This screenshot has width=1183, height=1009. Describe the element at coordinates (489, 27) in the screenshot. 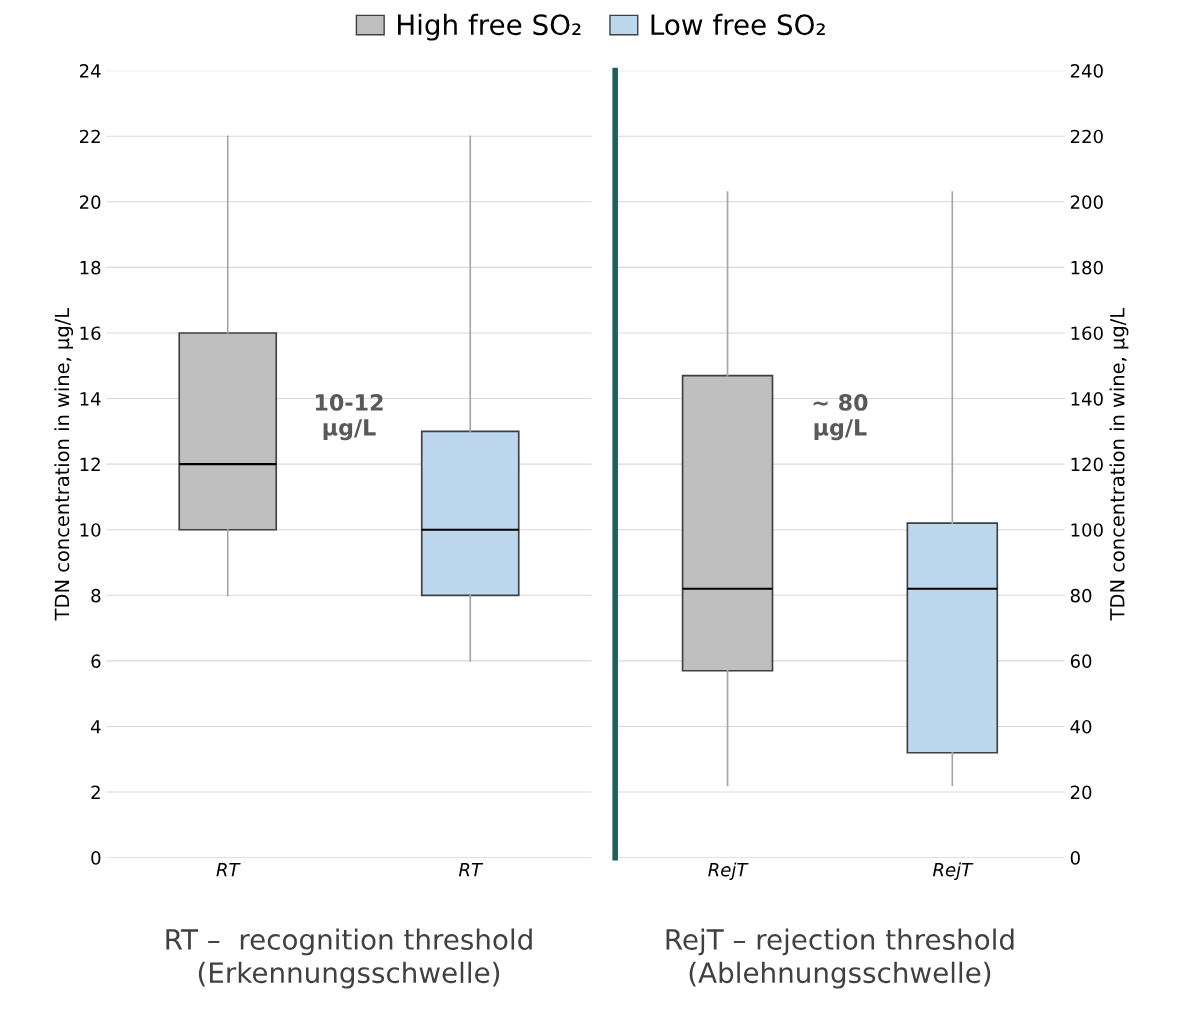

I see `legend-label: High free SO₂` at that location.